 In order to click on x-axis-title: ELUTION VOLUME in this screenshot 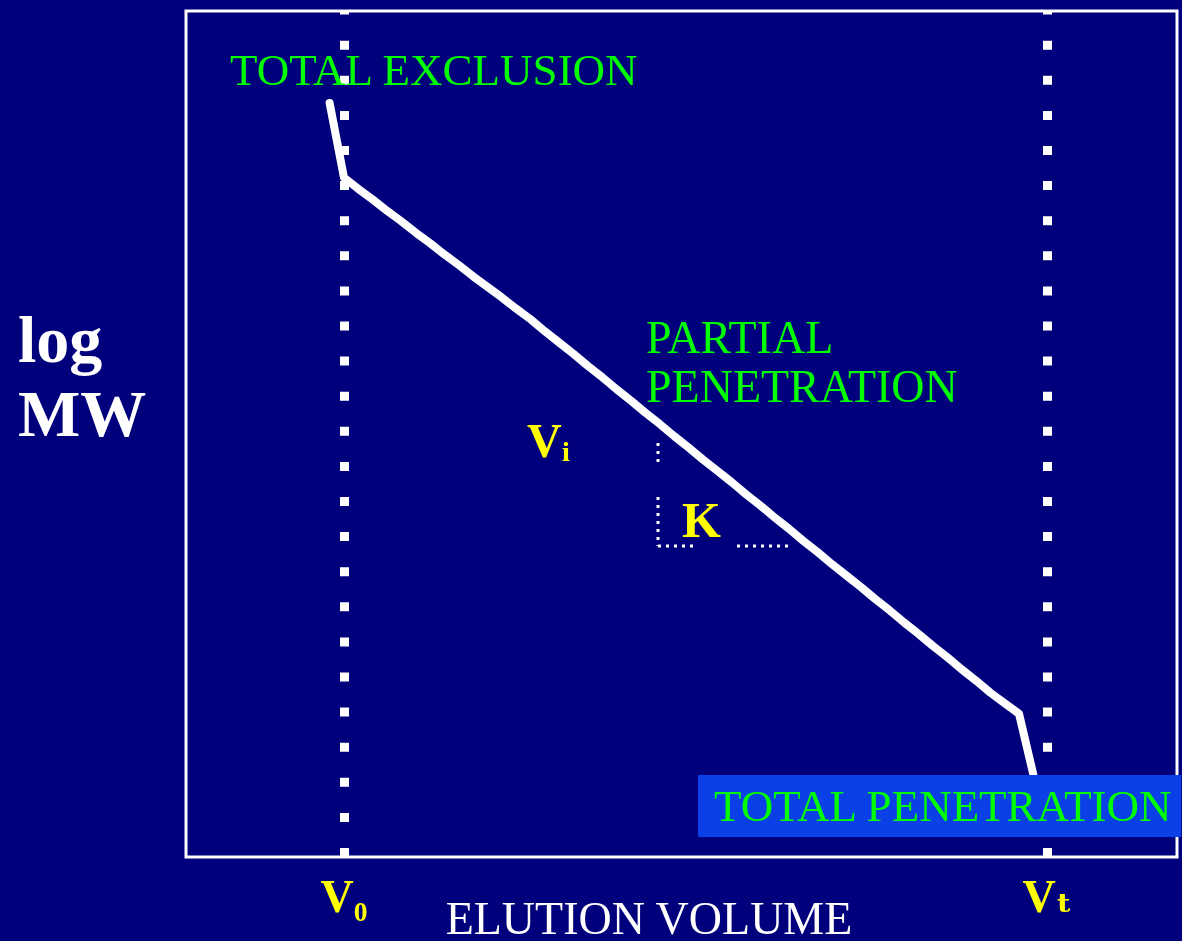, I will do `click(649, 916)`.